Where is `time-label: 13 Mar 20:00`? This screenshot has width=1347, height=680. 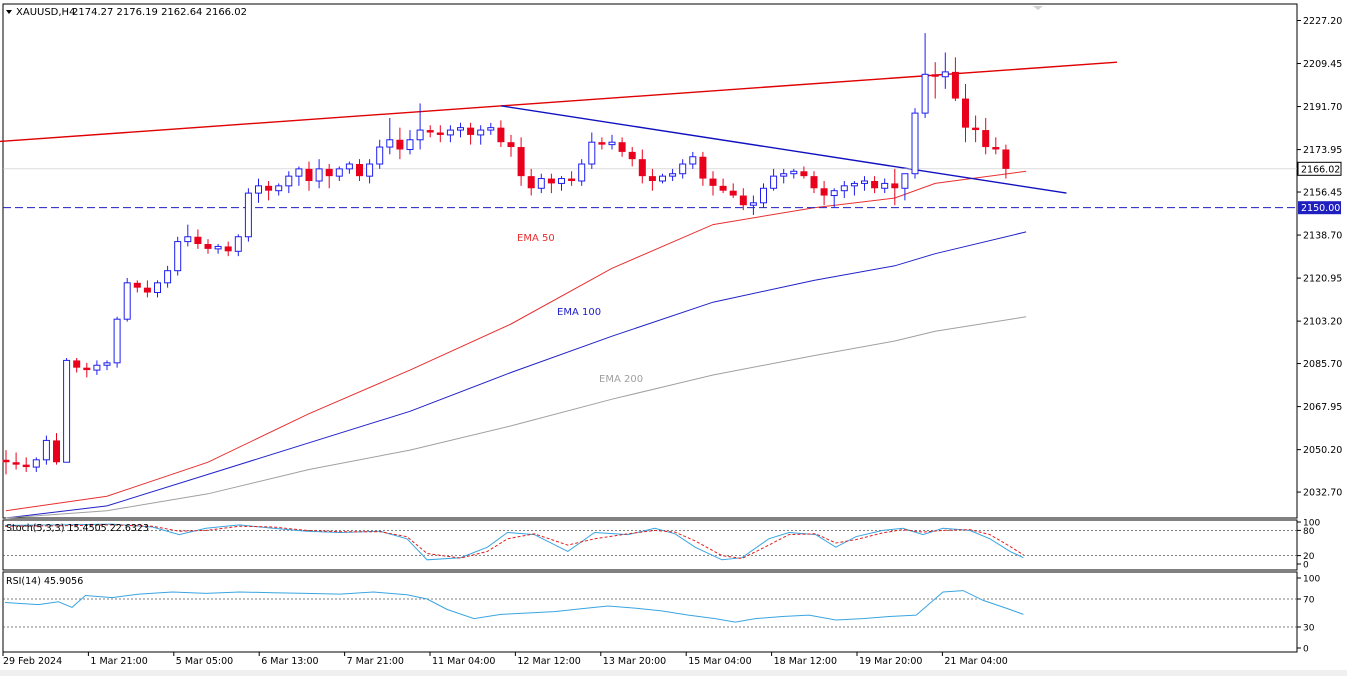
time-label: 13 Mar 20:00 is located at coordinates (634, 661).